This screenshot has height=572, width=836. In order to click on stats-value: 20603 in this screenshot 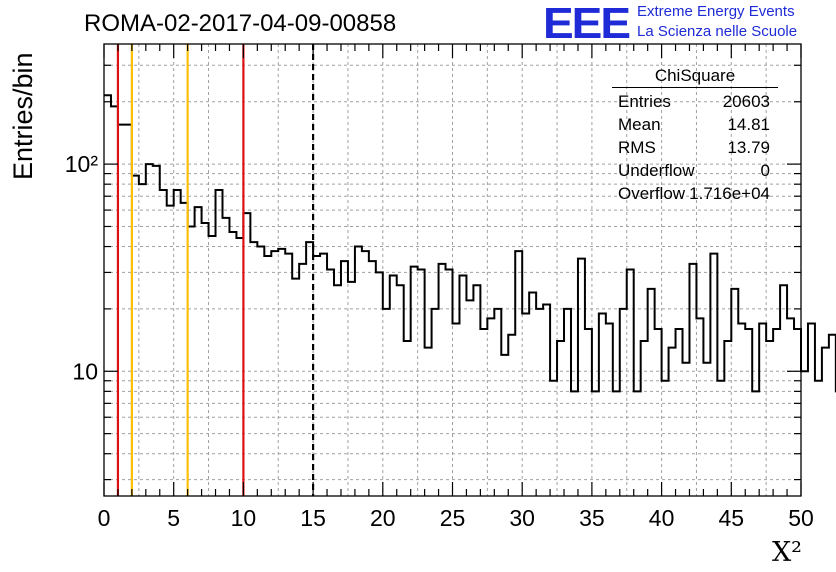, I will do `click(746, 101)`.